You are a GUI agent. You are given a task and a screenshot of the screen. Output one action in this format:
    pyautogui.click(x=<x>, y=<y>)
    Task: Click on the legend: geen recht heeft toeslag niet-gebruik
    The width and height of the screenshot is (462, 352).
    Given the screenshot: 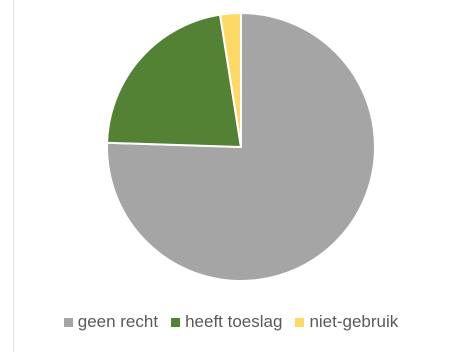 What is the action you would take?
    pyautogui.click(x=231, y=322)
    